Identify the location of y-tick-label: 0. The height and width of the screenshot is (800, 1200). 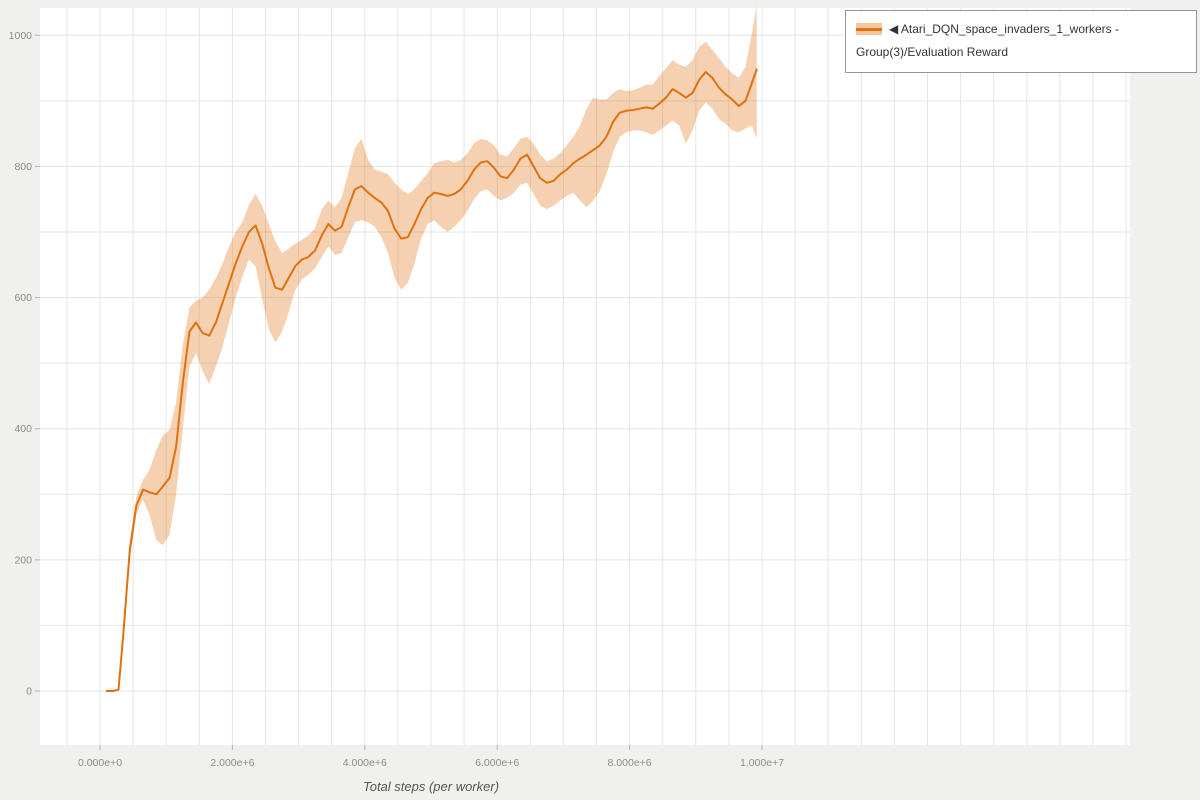
(29, 692).